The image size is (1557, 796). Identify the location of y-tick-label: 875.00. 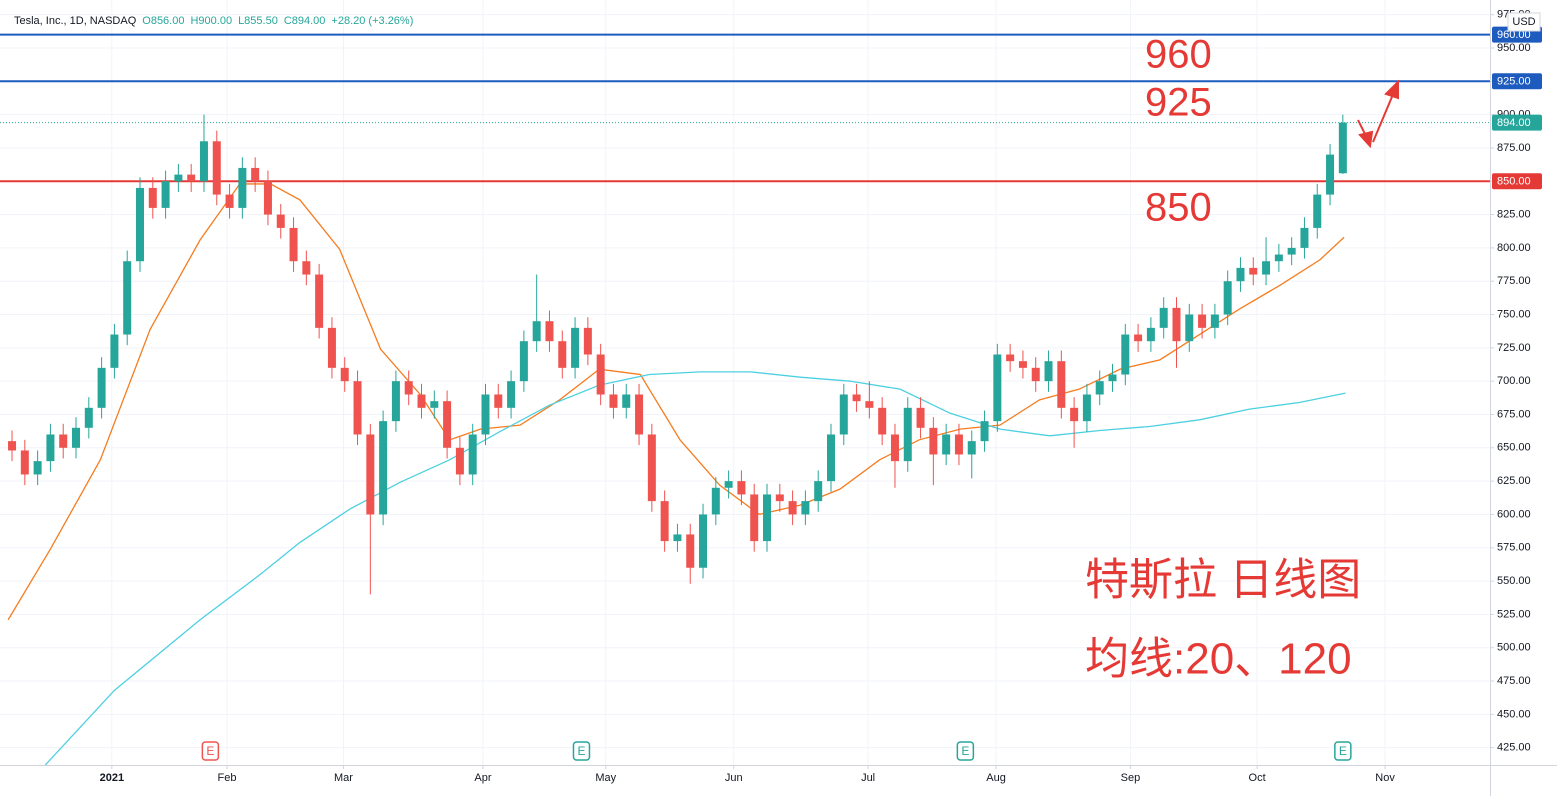
(1514, 148).